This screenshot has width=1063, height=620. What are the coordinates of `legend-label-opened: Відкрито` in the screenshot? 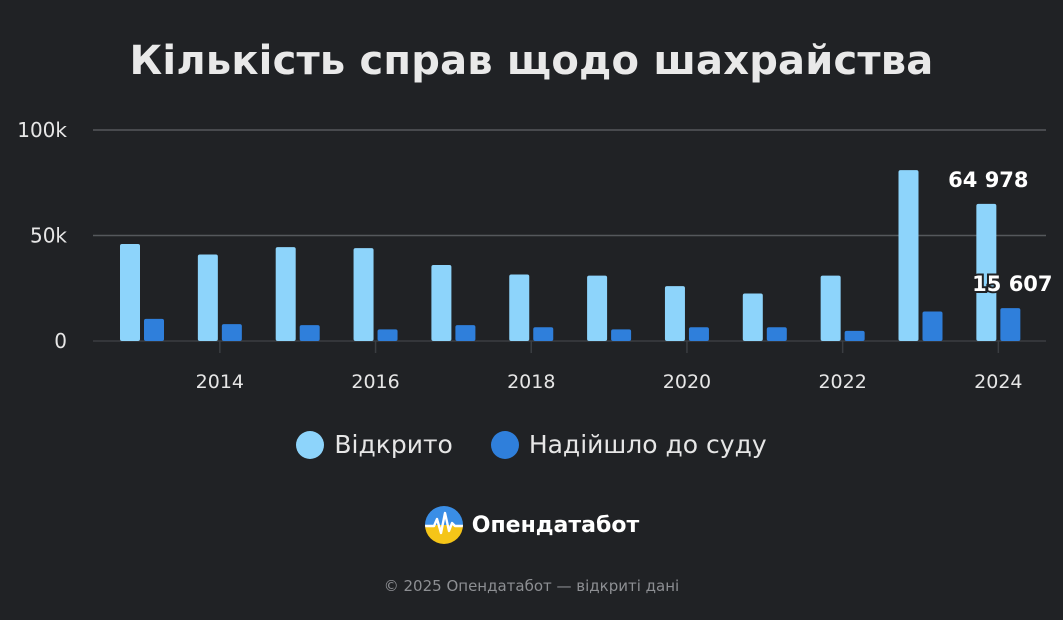 It's located at (393, 444).